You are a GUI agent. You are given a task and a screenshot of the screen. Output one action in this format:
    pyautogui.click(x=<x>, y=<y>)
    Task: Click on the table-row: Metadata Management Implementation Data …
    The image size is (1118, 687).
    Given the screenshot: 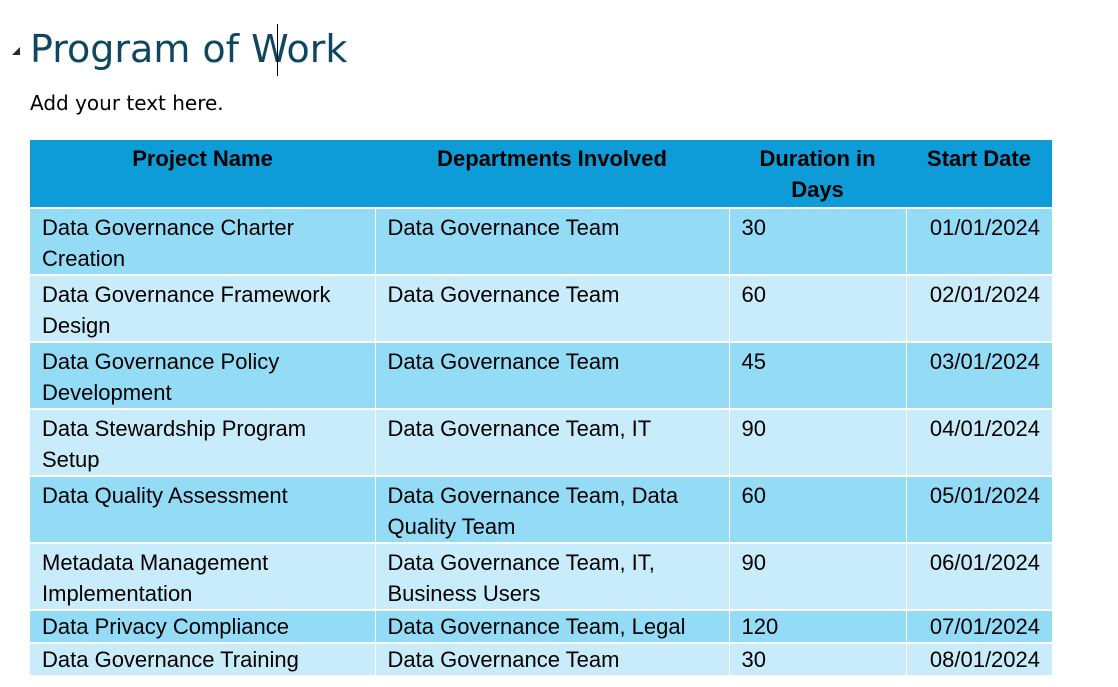 What is the action you would take?
    pyautogui.click(x=541, y=576)
    